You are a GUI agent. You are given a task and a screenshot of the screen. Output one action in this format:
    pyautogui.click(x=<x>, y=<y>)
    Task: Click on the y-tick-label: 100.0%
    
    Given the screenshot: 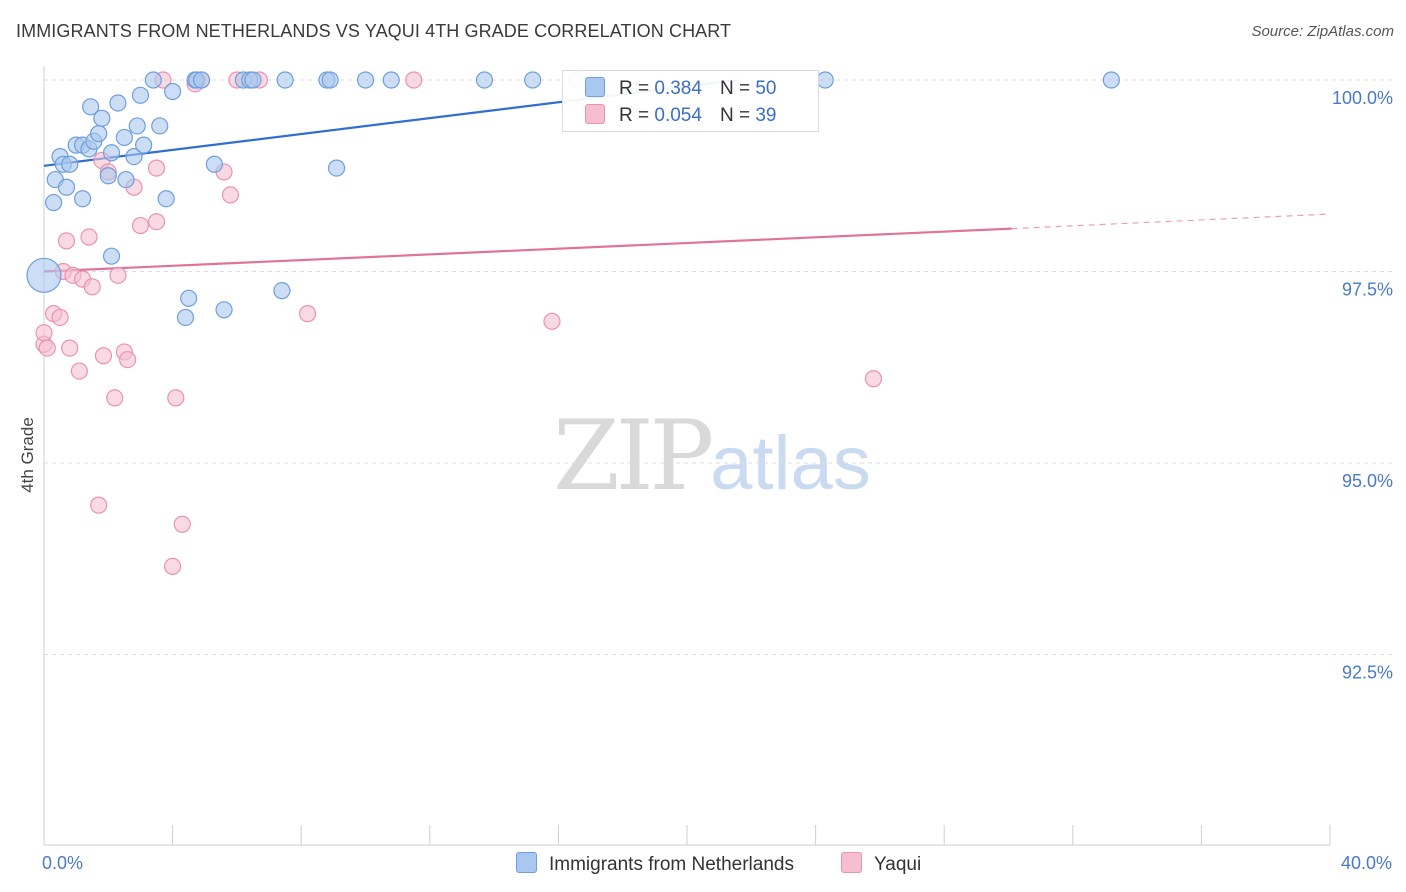 What is the action you would take?
    pyautogui.click(x=1362, y=98)
    